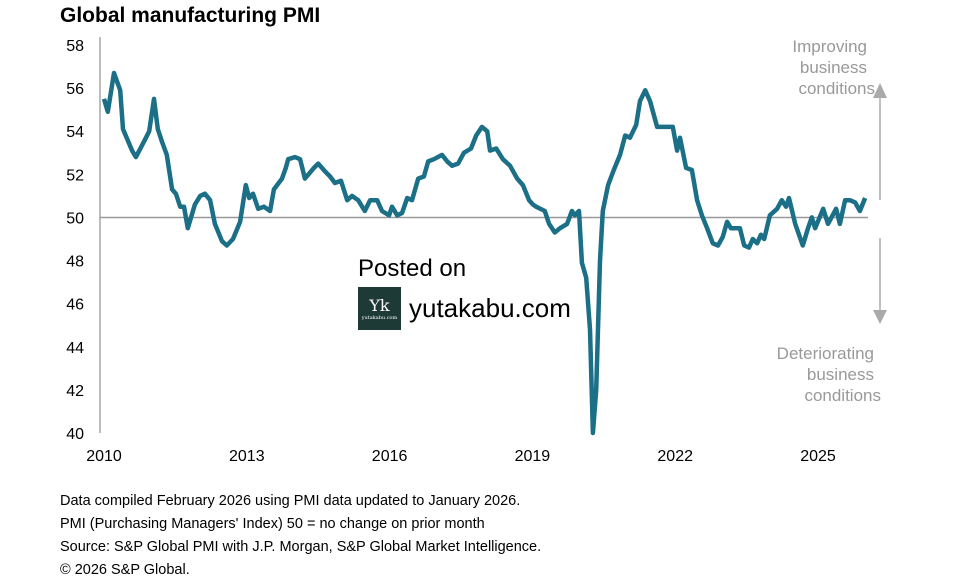  I want to click on logo-letter: Yk, so click(379, 305).